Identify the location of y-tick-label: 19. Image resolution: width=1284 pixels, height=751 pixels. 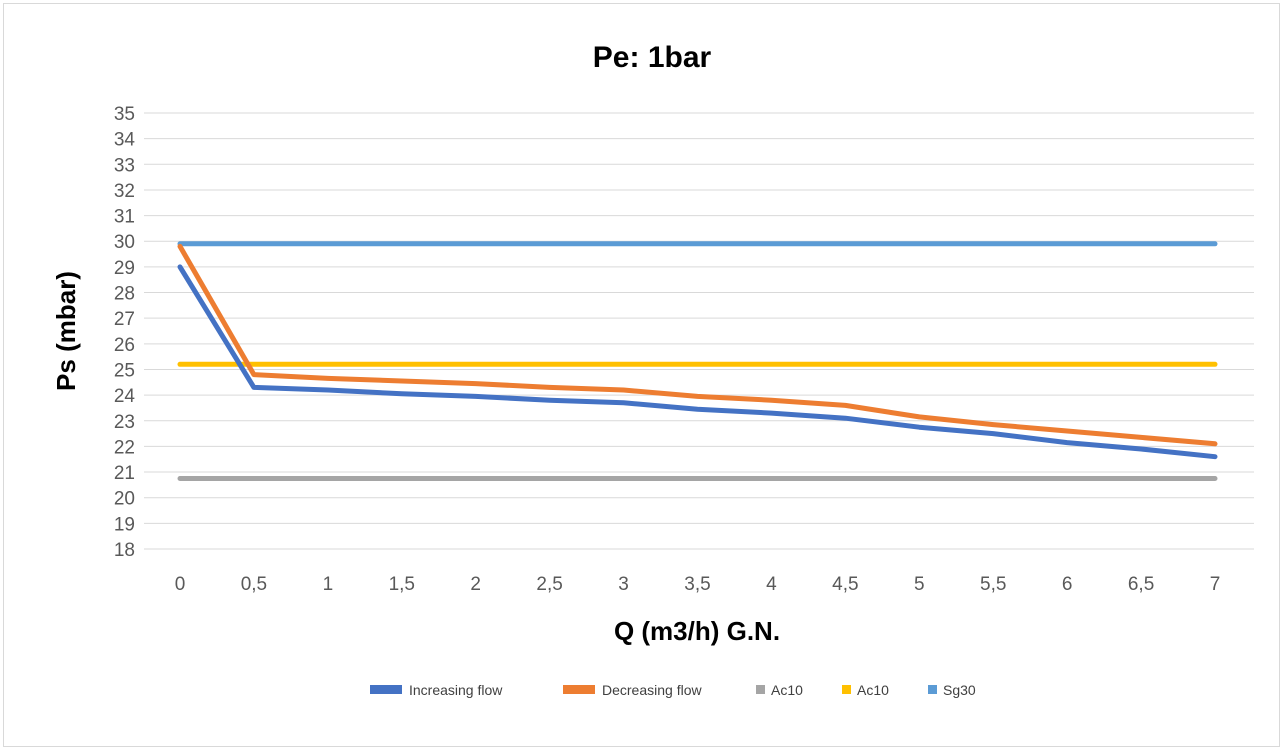
(124, 524).